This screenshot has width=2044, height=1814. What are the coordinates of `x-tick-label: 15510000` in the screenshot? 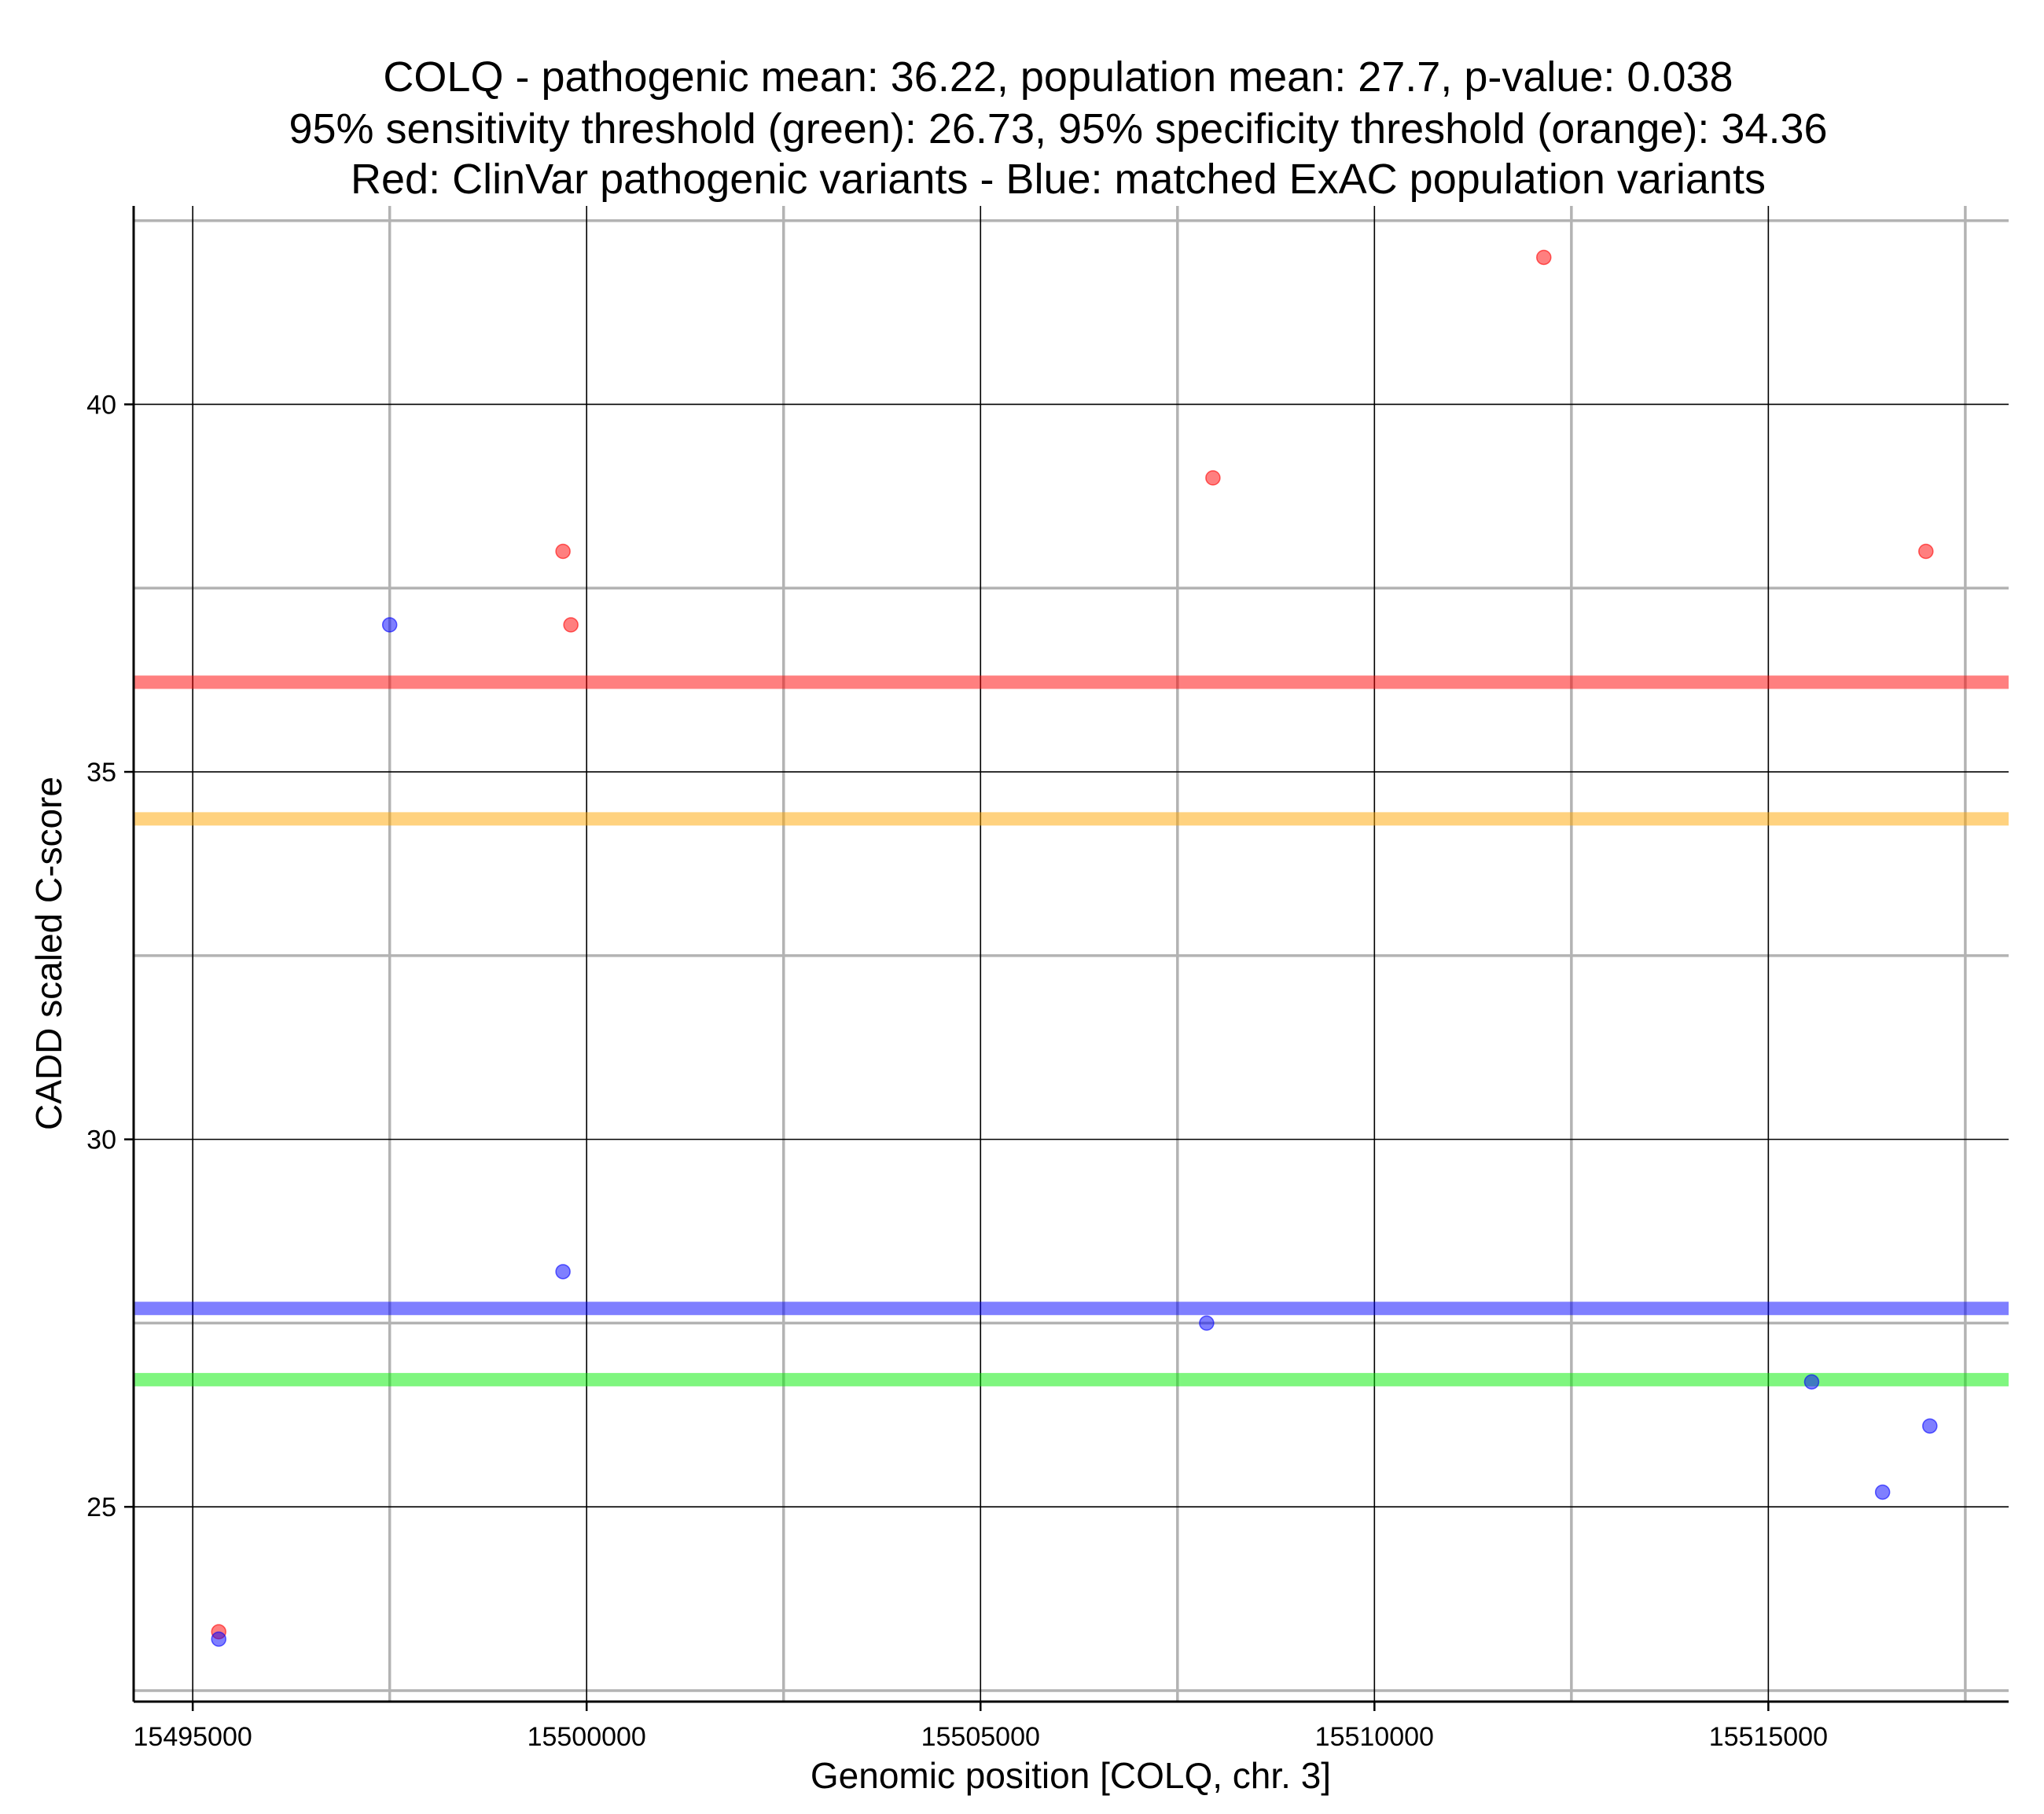 It's located at (1375, 1737).